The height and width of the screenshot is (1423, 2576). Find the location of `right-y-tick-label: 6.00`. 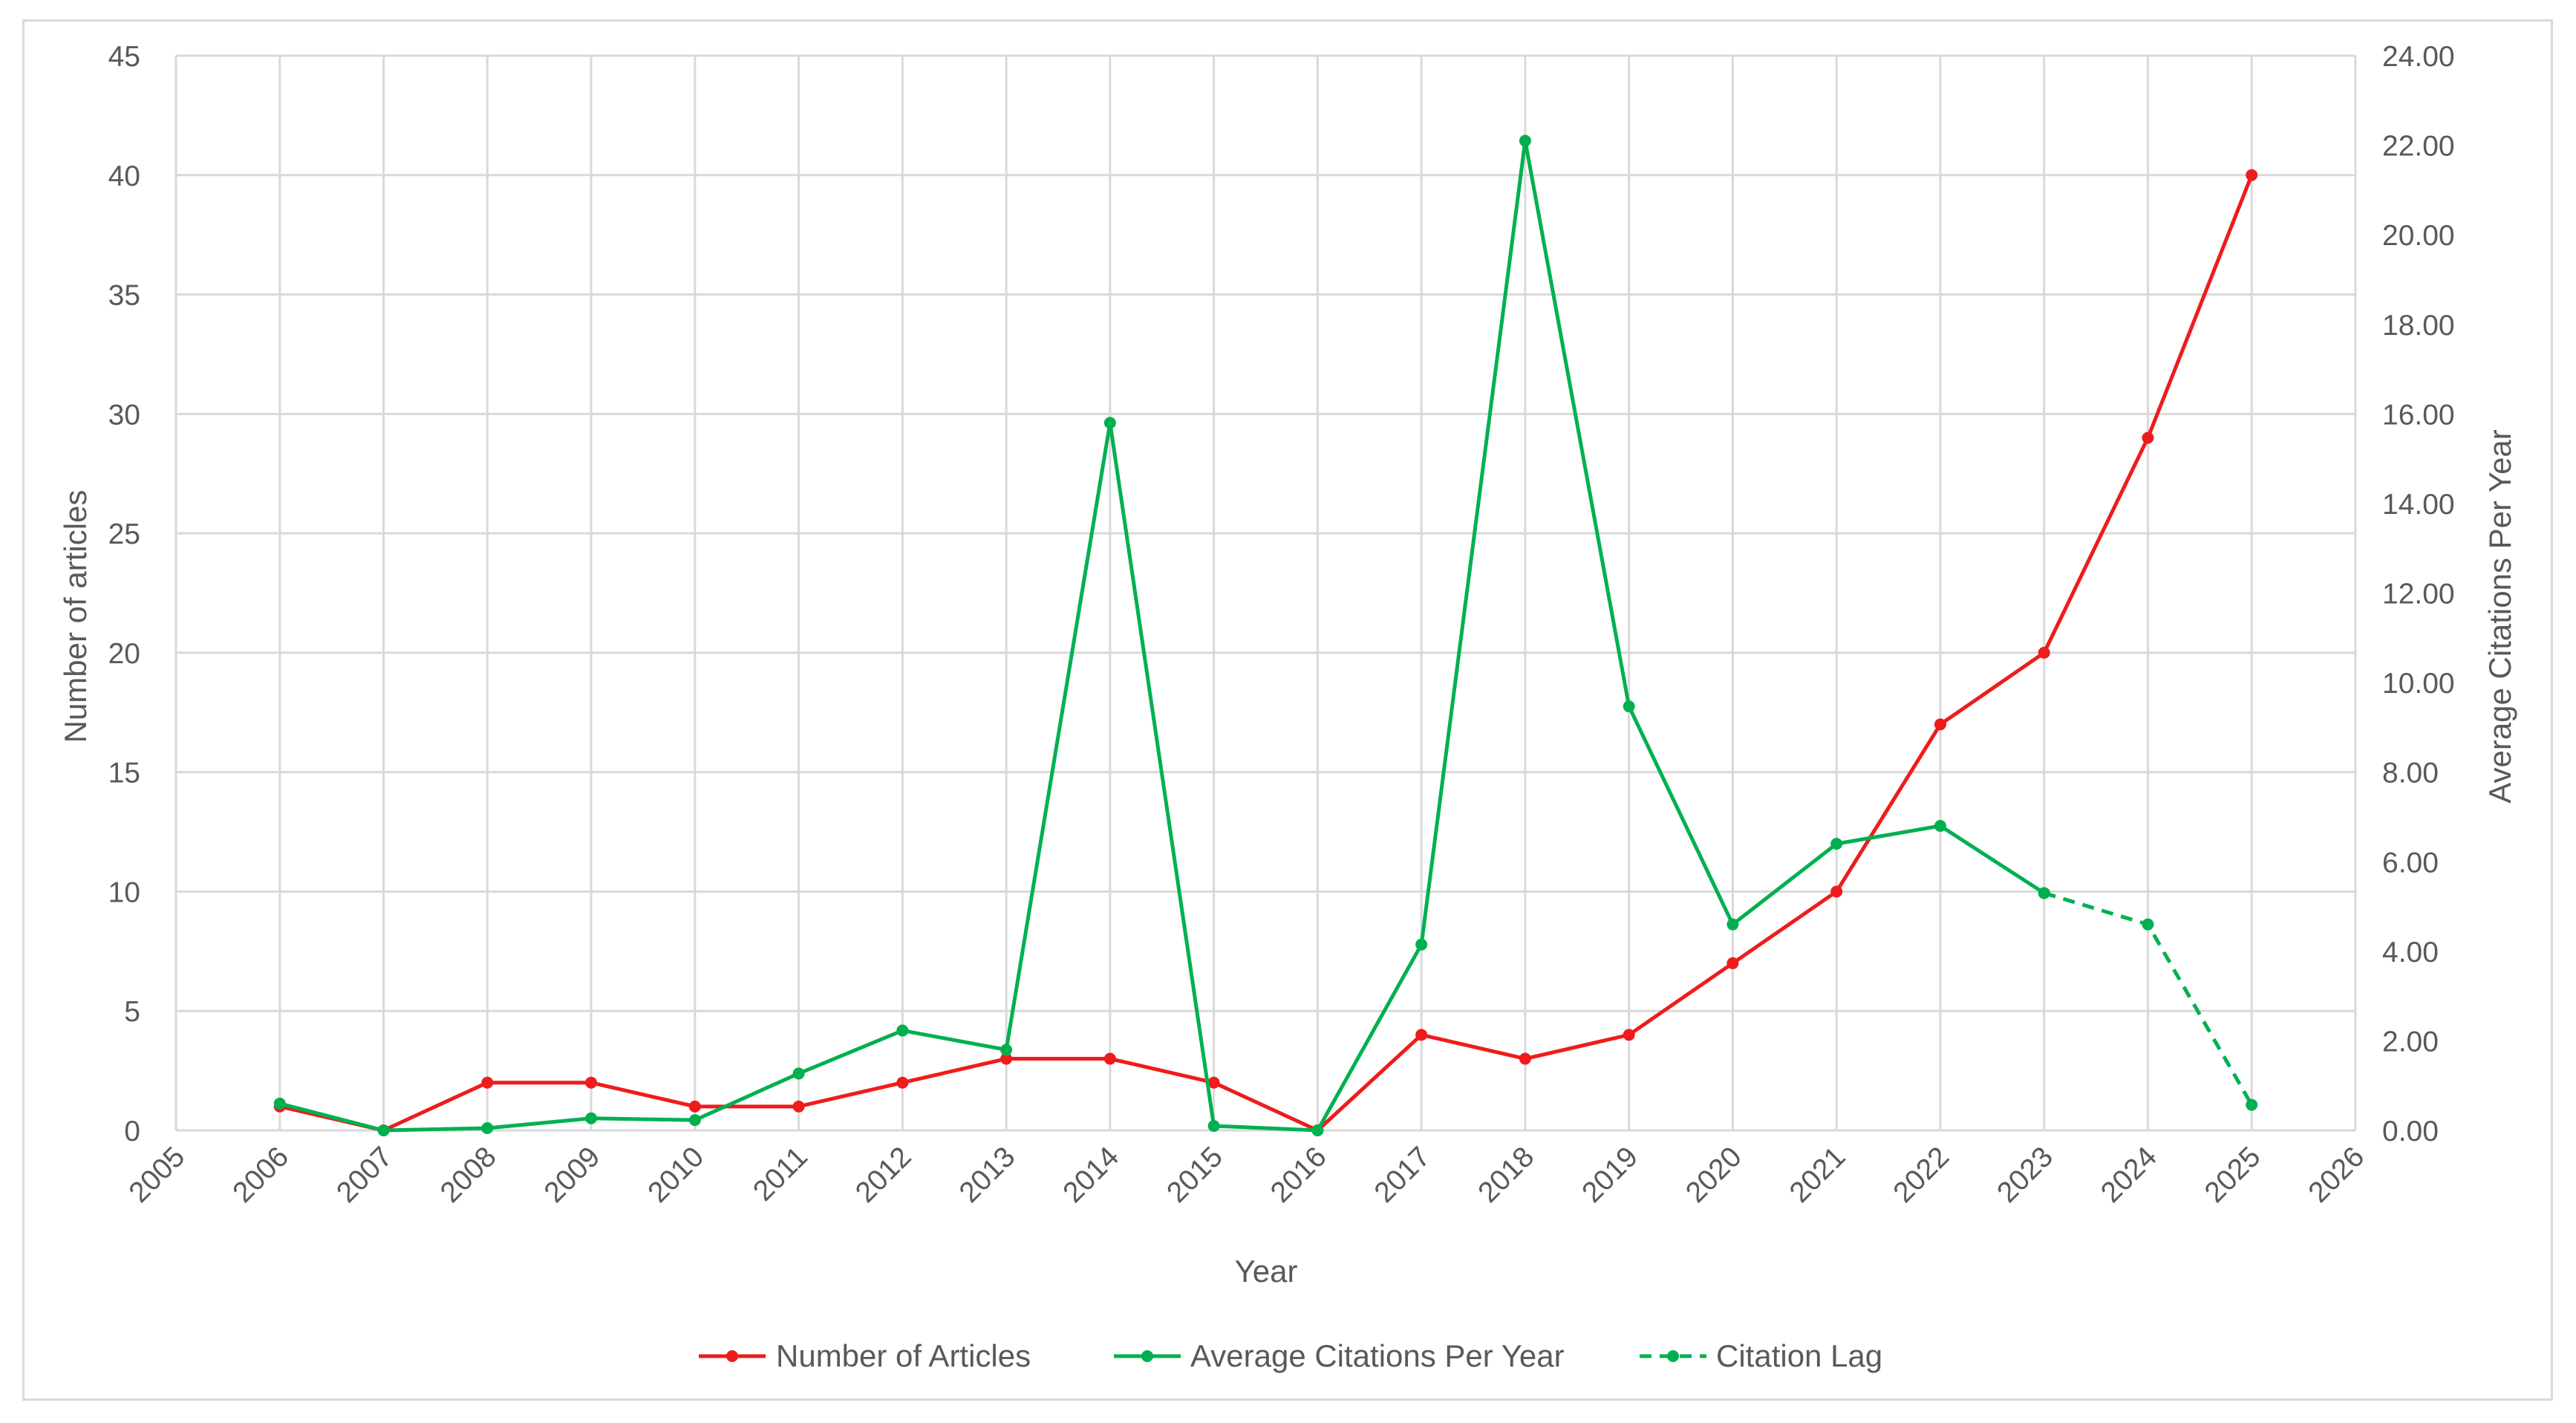

right-y-tick-label: 6.00 is located at coordinates (2410, 863).